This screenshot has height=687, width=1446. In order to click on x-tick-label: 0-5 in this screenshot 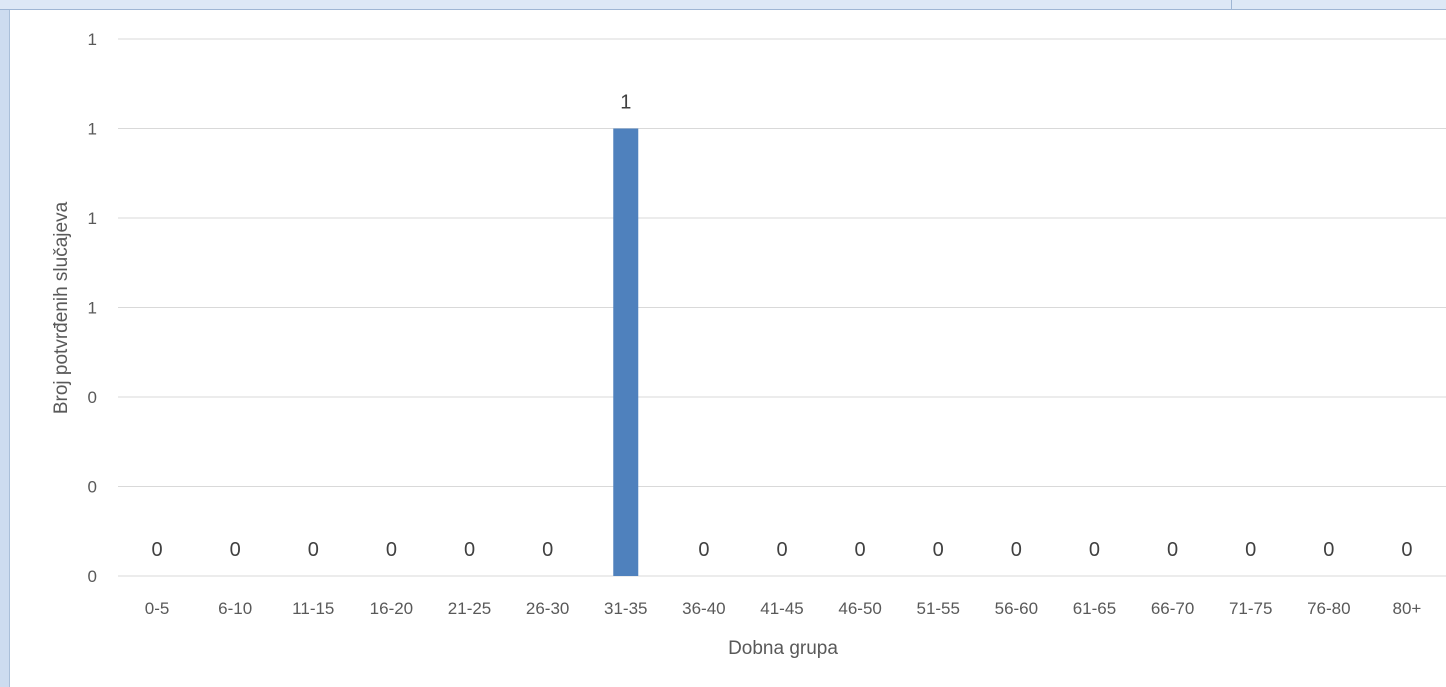, I will do `click(157, 608)`.